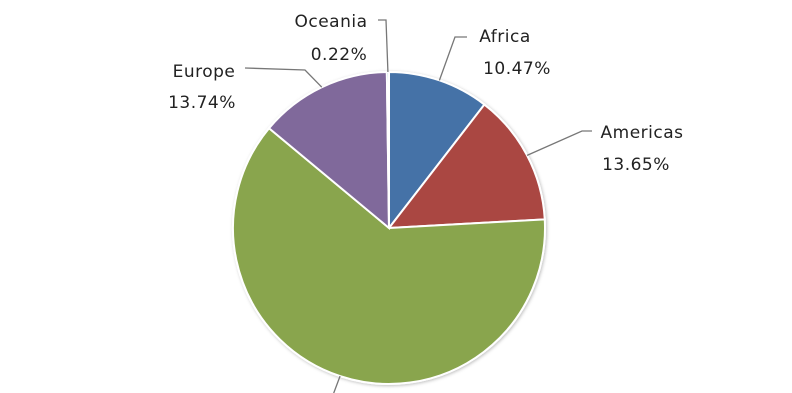  I want to click on value-label: 13.65%, so click(636, 165).